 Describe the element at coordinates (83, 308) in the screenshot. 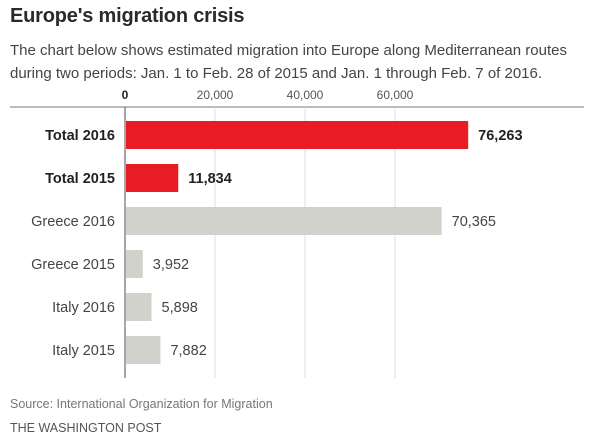

I see `category-label: Italy 2016` at that location.